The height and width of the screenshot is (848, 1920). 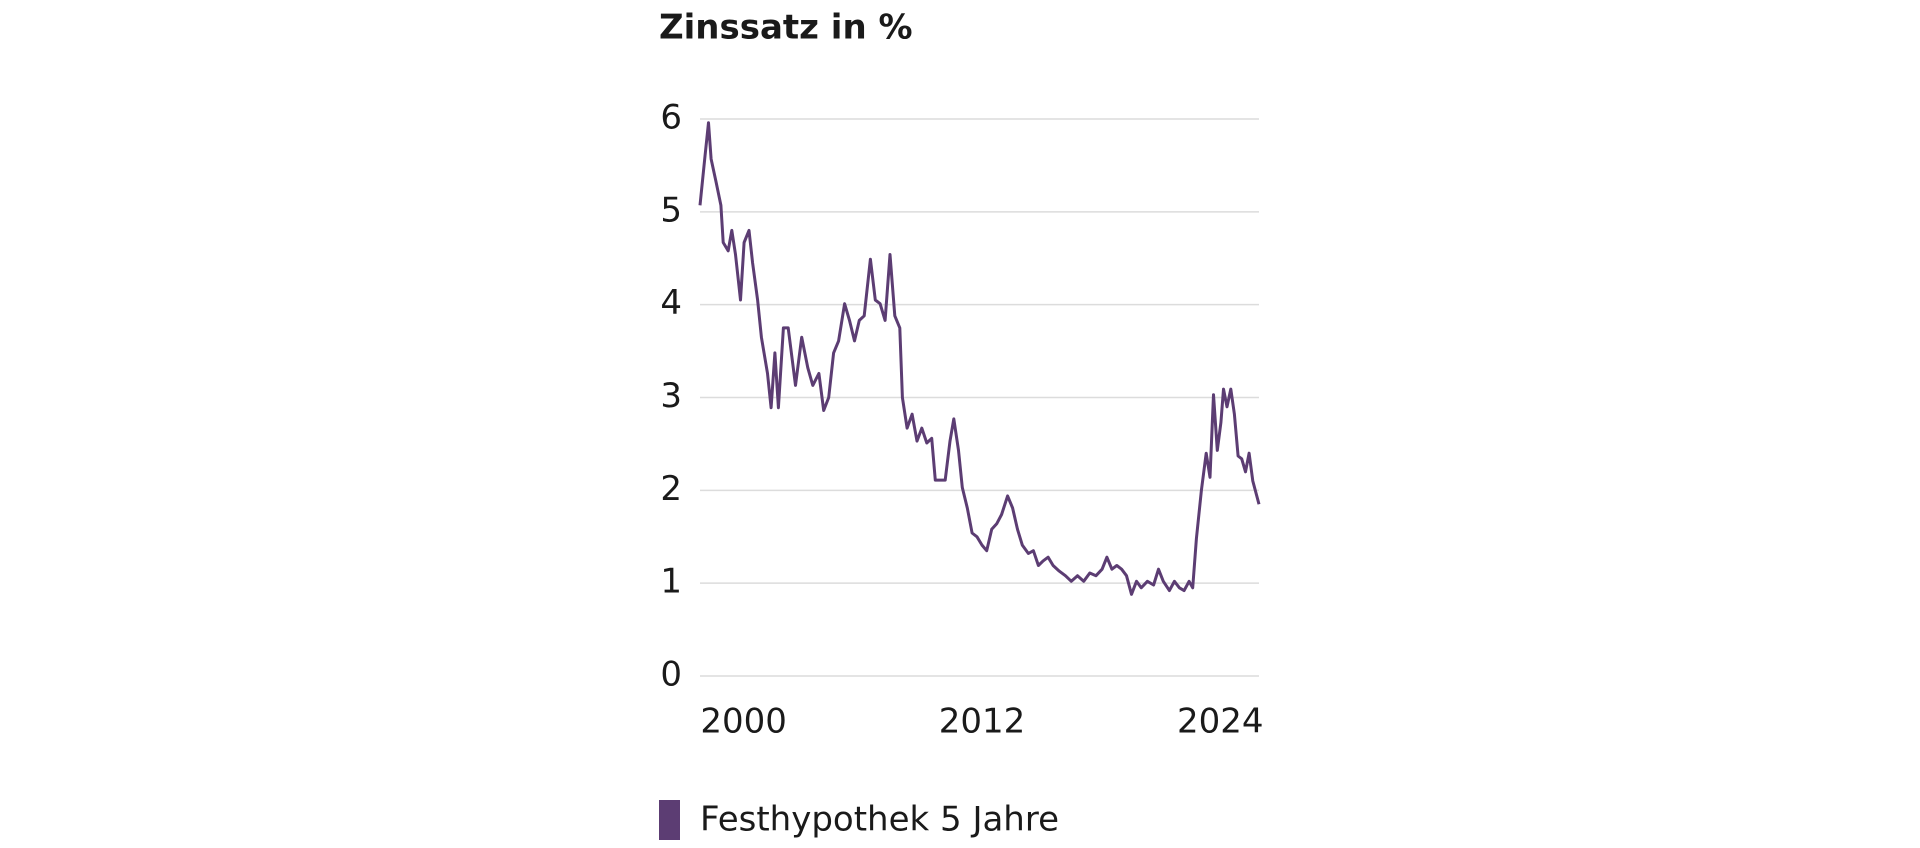 I want to click on legend-swatch, so click(x=669, y=820).